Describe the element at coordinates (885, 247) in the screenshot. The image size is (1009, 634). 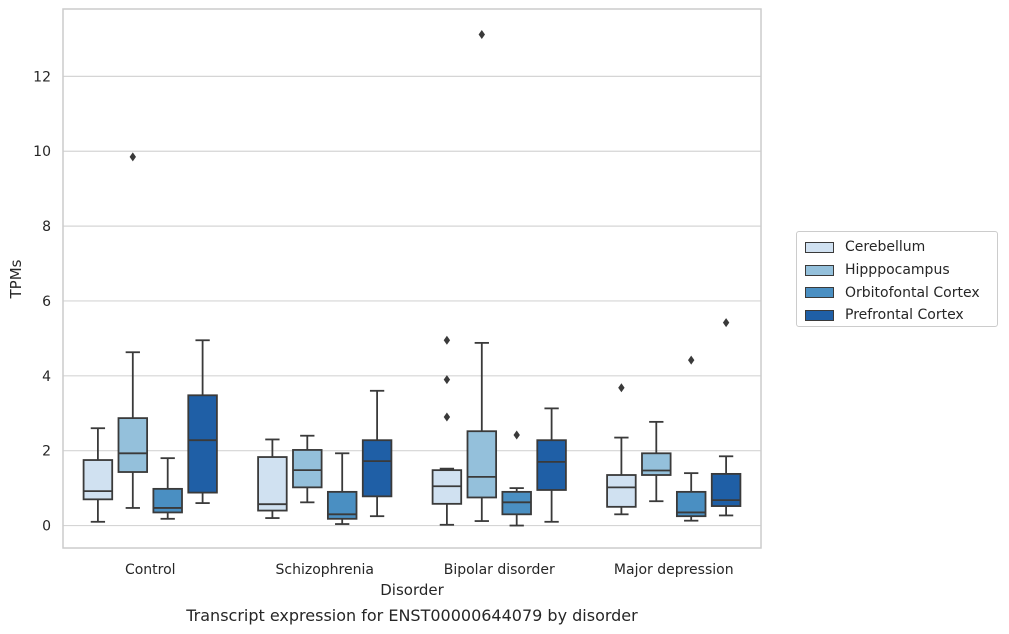
I see `legend-label: Cerebellum` at that location.